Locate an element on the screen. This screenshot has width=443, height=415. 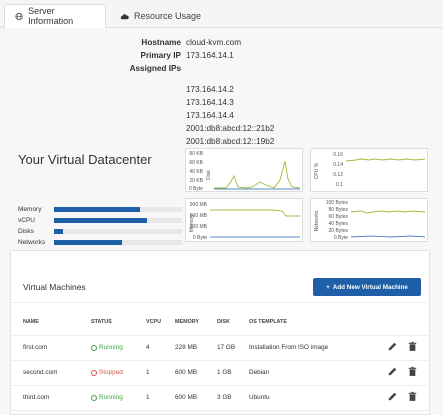
vm-vcpu: 1 is located at coordinates (148, 397).